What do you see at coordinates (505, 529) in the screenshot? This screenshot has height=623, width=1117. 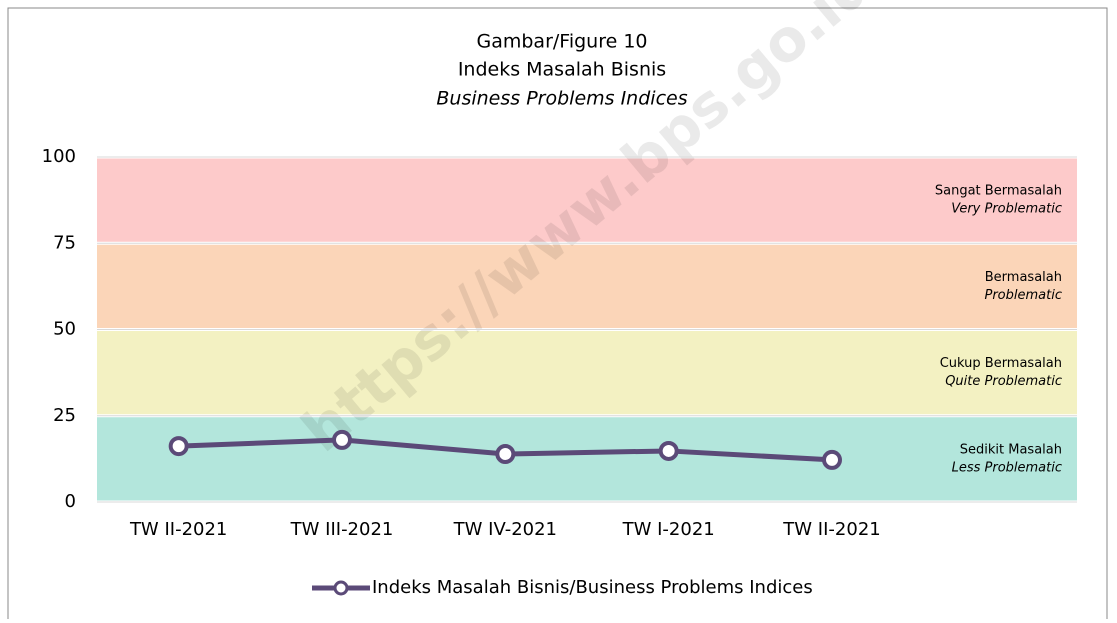 I see `x-tick-label: TW IV-2021` at bounding box center [505, 529].